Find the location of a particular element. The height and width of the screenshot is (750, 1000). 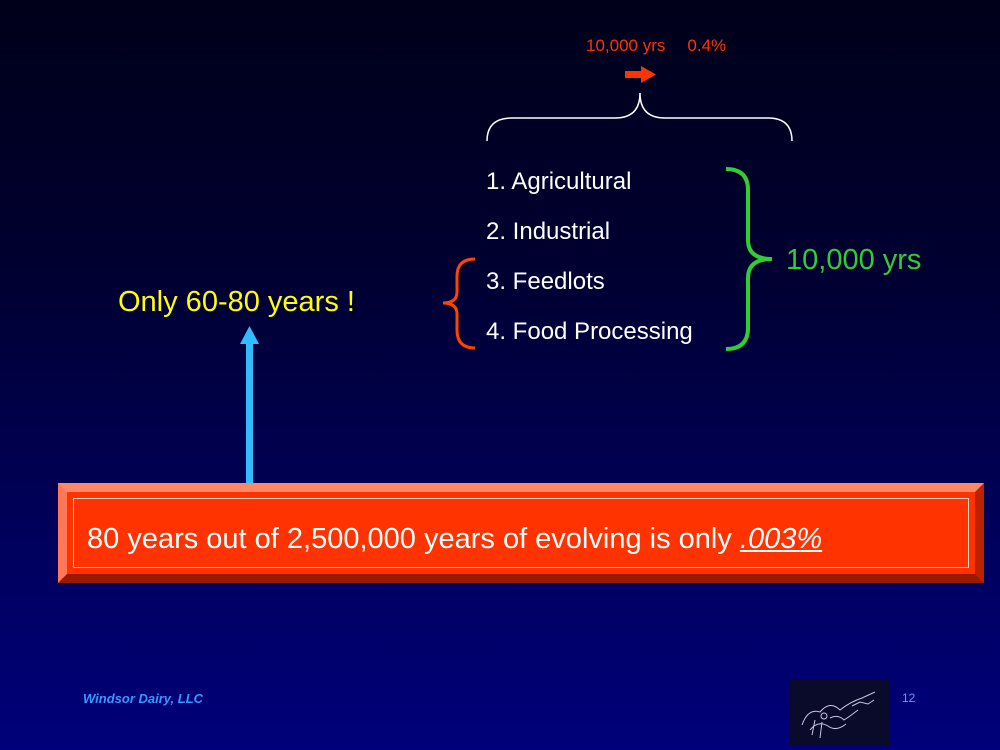

list-item-food-processing: 4. Food Processing is located at coordinates (589, 331).